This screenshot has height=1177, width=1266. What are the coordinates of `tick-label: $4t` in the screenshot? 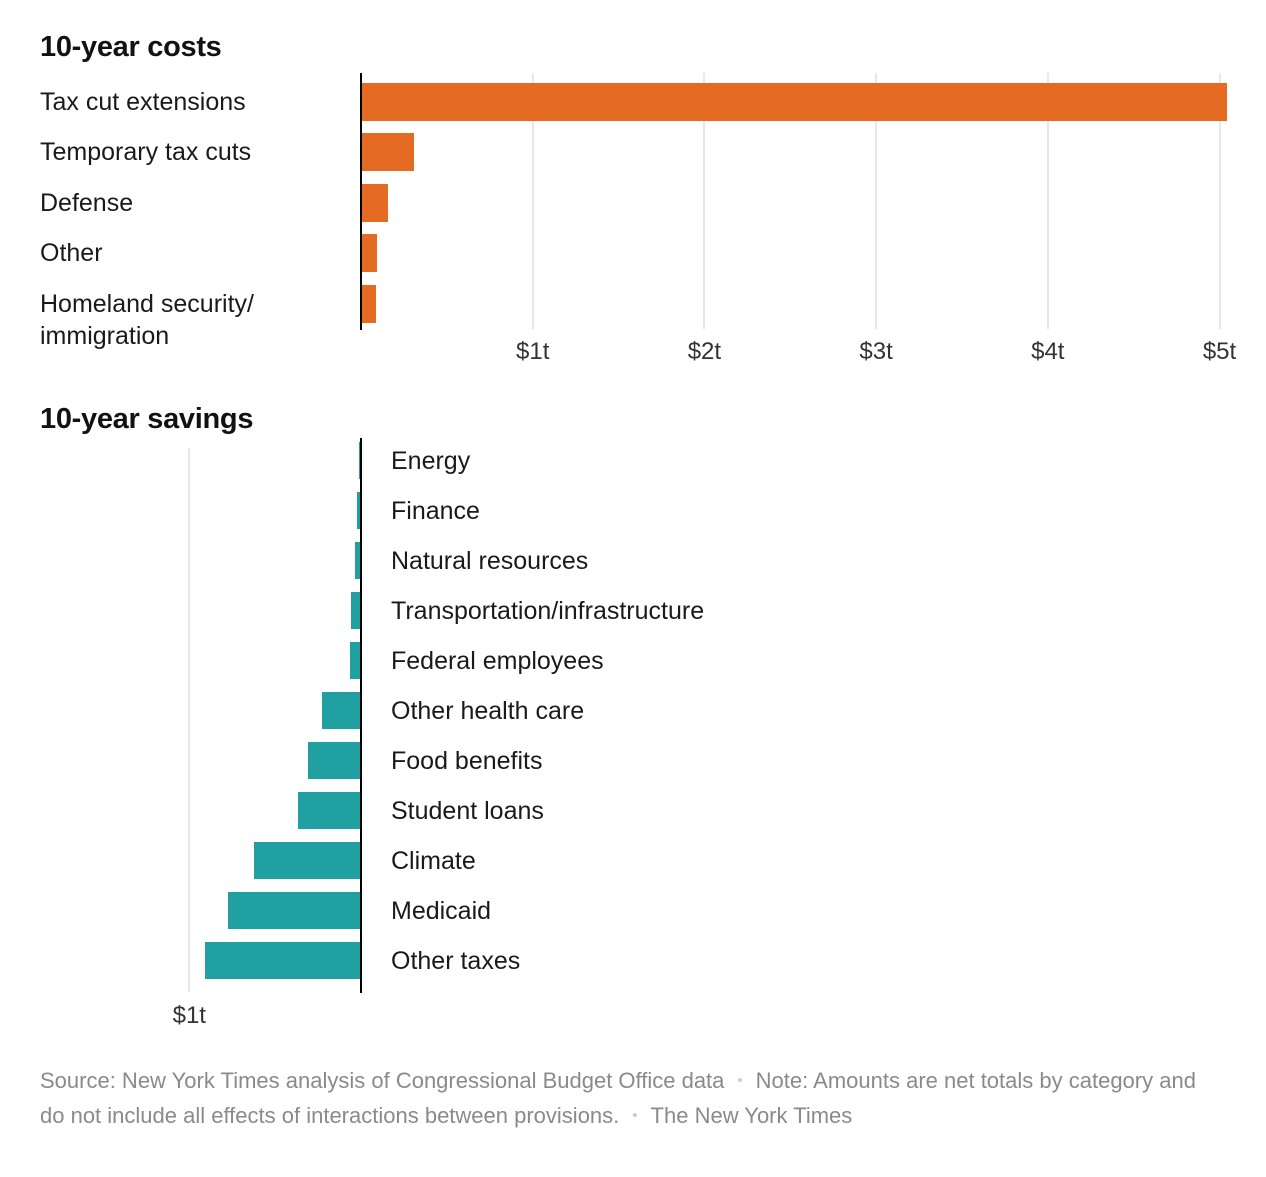 It's located at (1048, 351).